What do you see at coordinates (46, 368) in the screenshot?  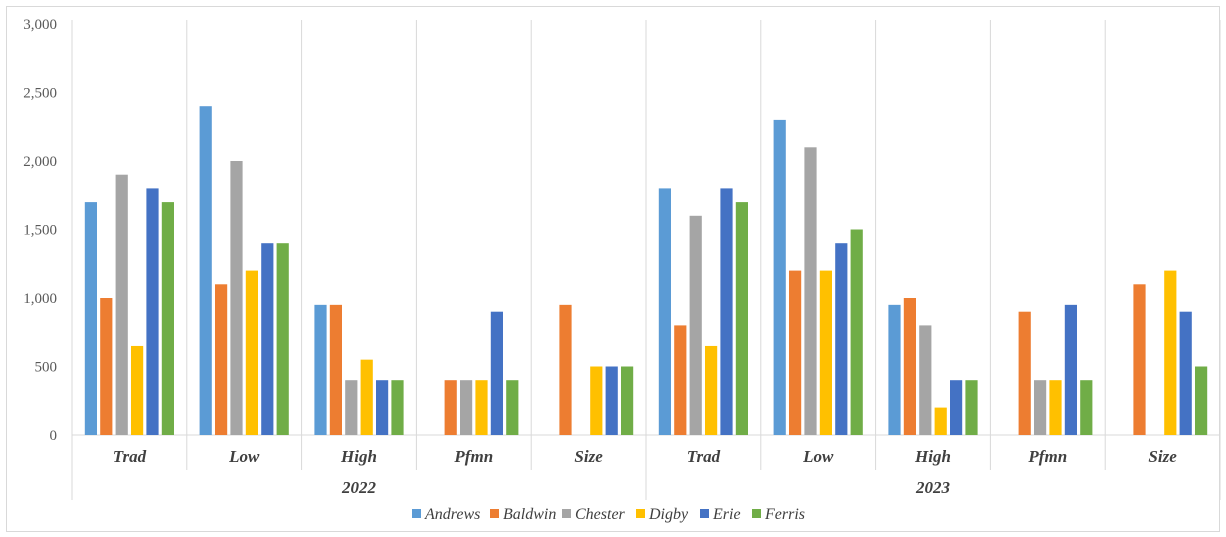 I see `y-tick-label: 500` at bounding box center [46, 368].